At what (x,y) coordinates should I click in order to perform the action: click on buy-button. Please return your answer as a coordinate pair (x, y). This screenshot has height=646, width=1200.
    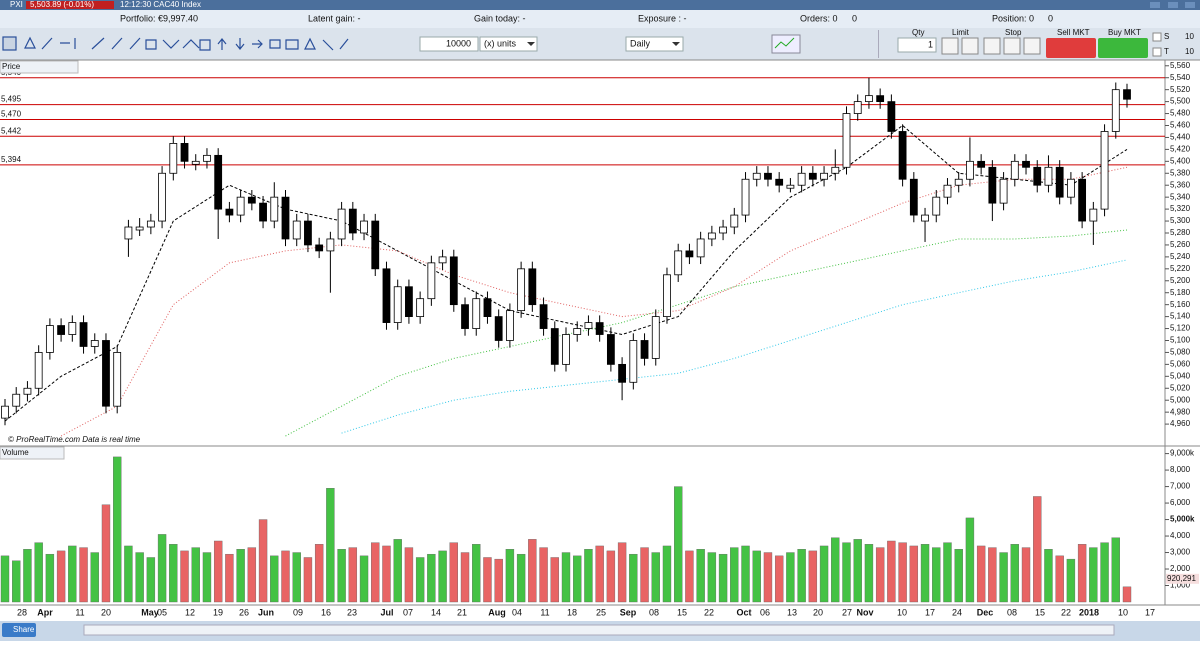
    Looking at the image, I should click on (1123, 48).